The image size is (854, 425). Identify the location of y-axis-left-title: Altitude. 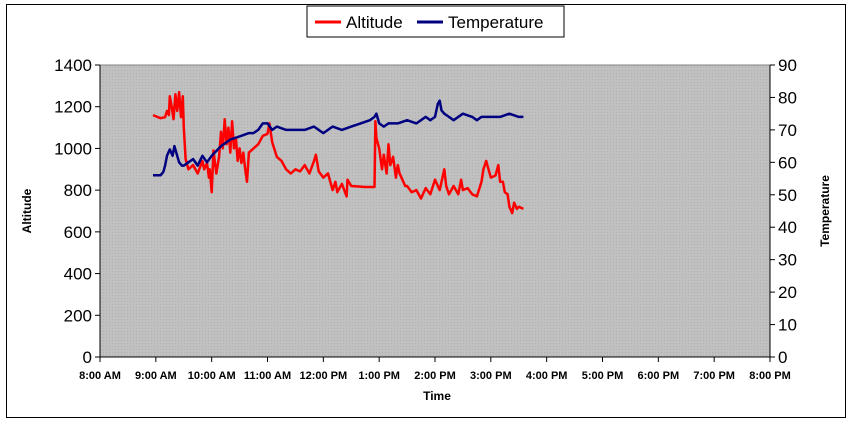
(27, 210).